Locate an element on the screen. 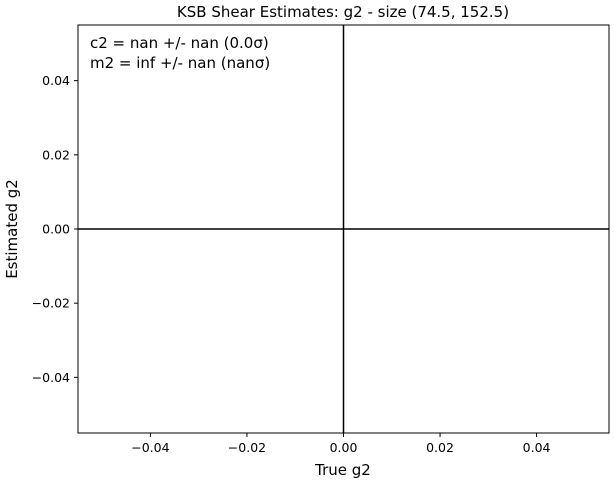 The height and width of the screenshot is (486, 614). x-axis-ticks: −0.04 −0.02 0.00 0.02 0.04 is located at coordinates (341, 444).